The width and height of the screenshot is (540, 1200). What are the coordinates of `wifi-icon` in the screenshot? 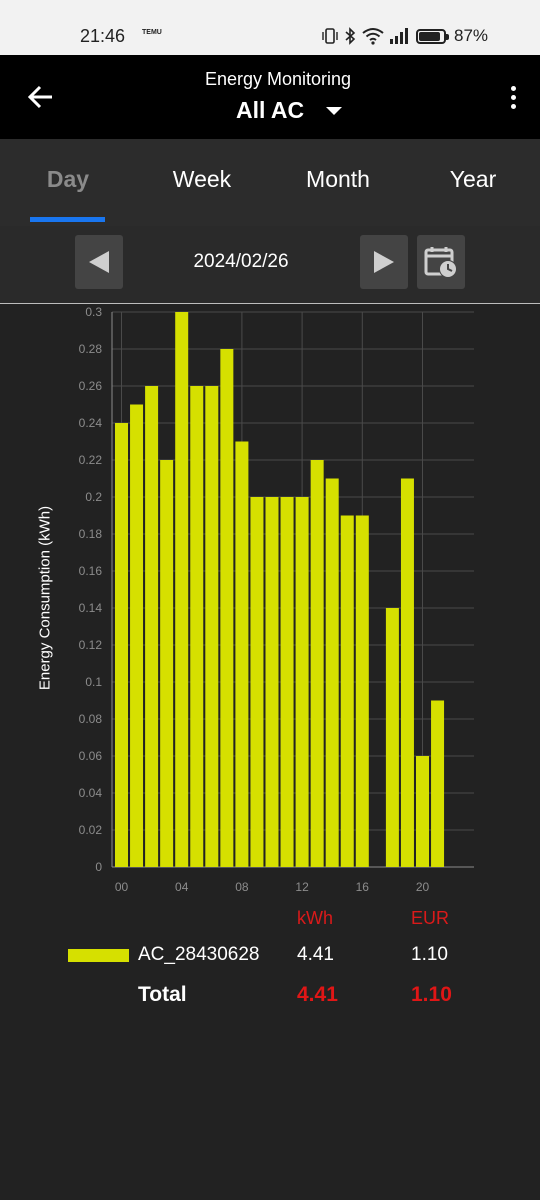 It's located at (373, 36).